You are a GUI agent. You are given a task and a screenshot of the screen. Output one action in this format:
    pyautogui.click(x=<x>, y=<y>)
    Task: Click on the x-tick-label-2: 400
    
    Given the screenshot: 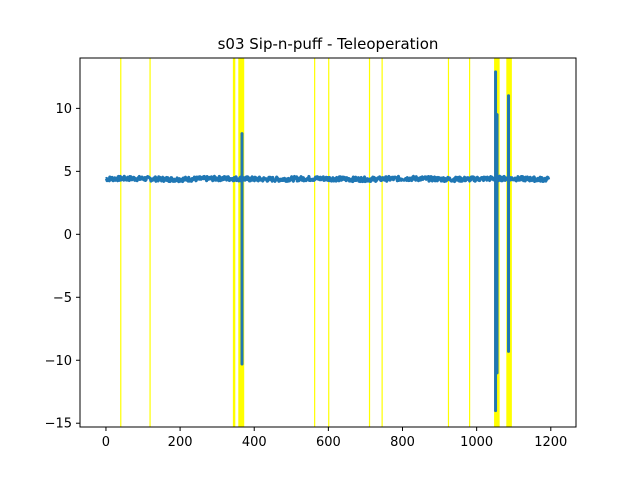 What is the action you would take?
    pyautogui.click(x=254, y=442)
    